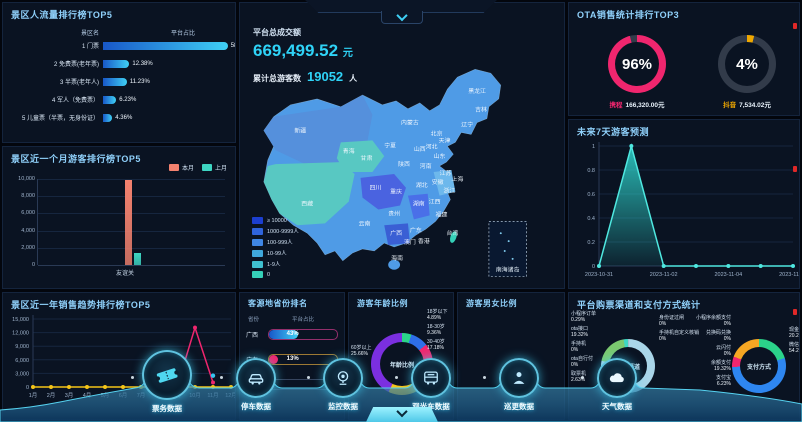 This screenshot has width=802, height=422. What do you see at coordinates (519, 406) in the screenshot?
I see `nav-label: 巡更数据` at bounding box center [519, 406].